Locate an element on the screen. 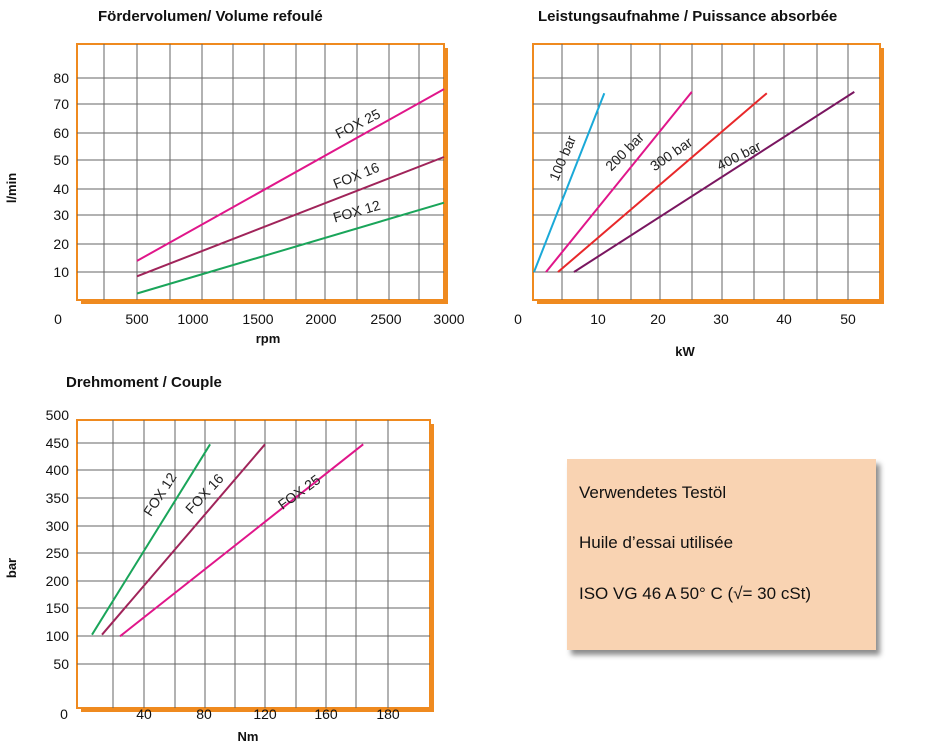 The height and width of the screenshot is (744, 952). power-x-tick-label: 40 is located at coordinates (784, 319).